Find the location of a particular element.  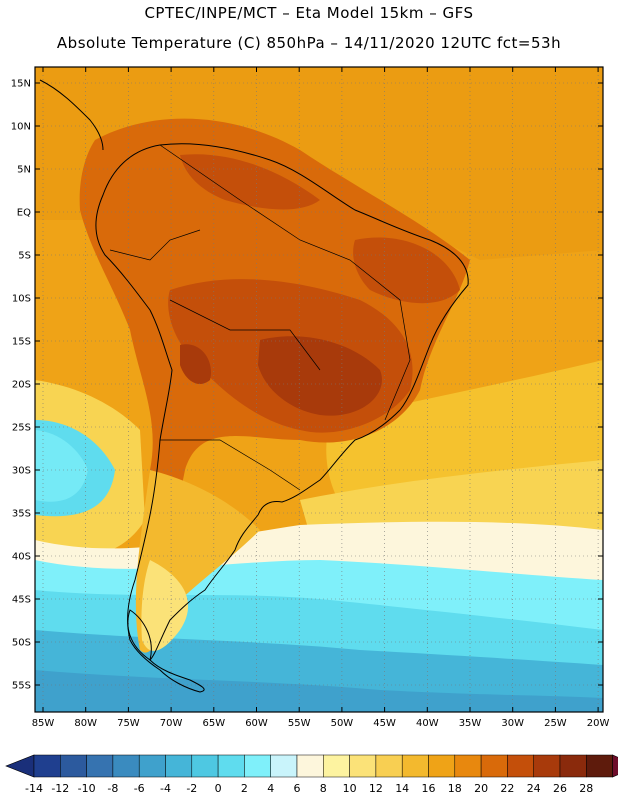

border-brazil is located at coordinates (285, 282).